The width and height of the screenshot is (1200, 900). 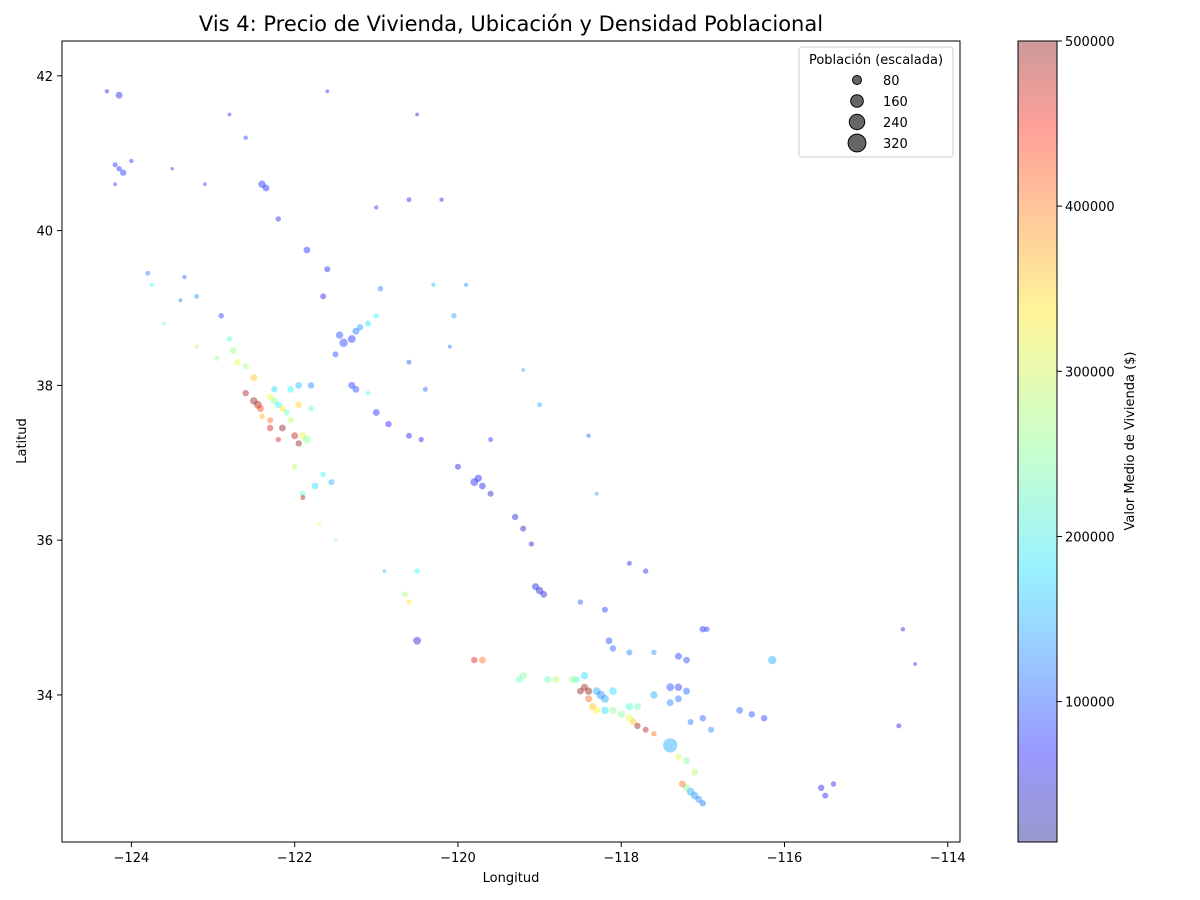 I want to click on y-tick-label: 42, so click(x=44, y=77).